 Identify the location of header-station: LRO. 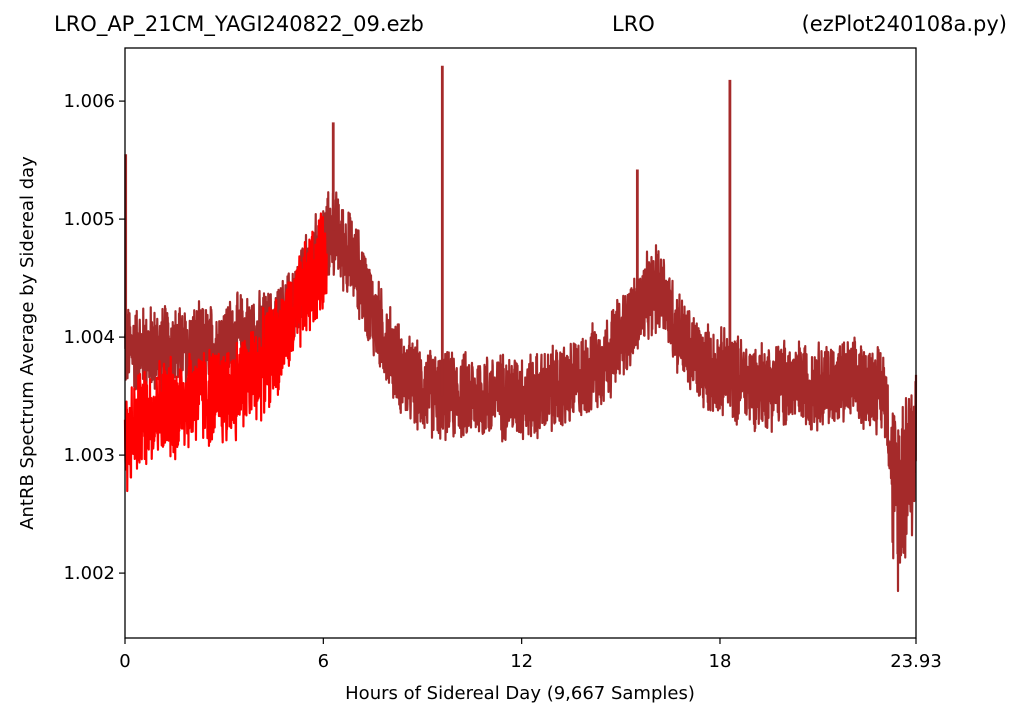
(633, 24).